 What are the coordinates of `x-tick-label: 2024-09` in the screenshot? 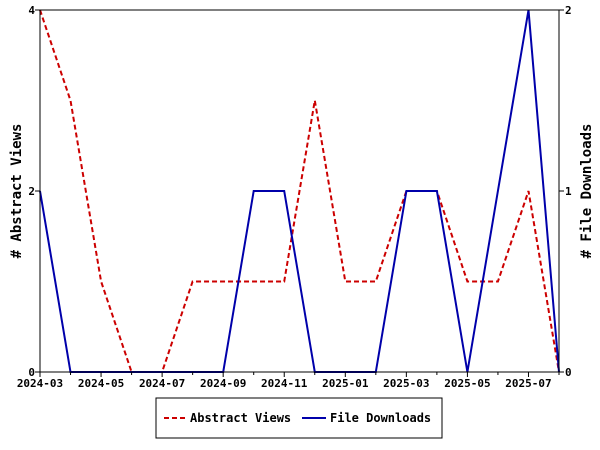 It's located at (223, 383).